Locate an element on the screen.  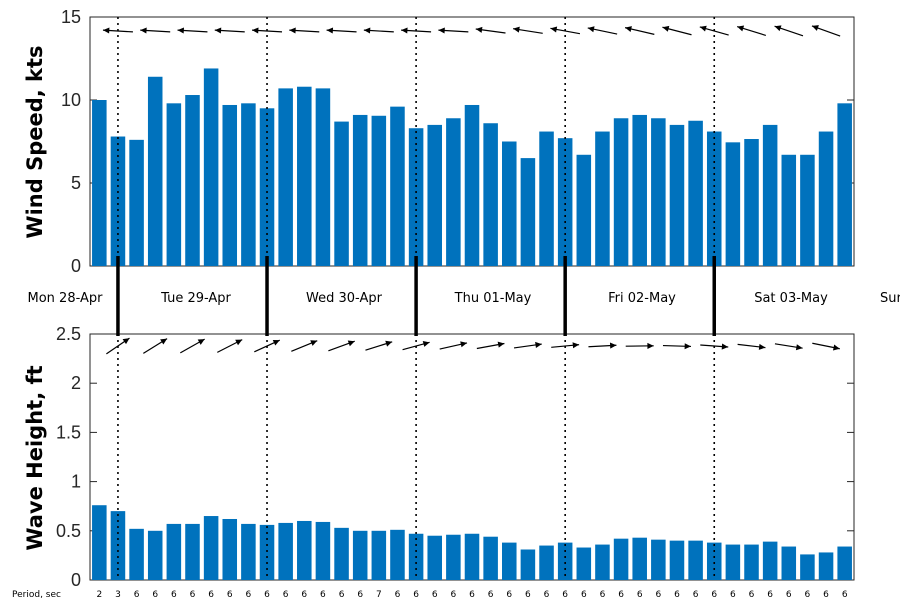
period-value: 2 is located at coordinates (99, 595).